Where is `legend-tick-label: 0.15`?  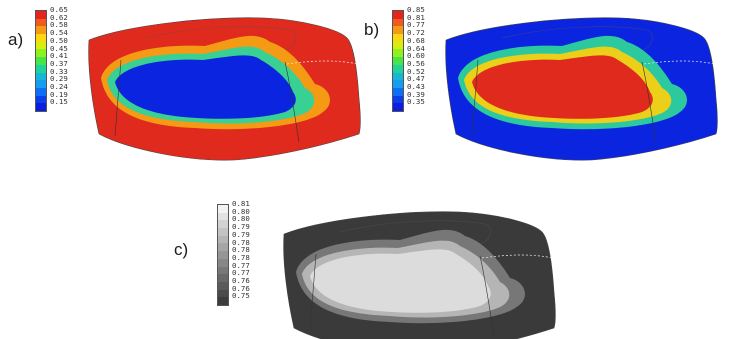
legend-tick-label: 0.15 is located at coordinates (59, 102).